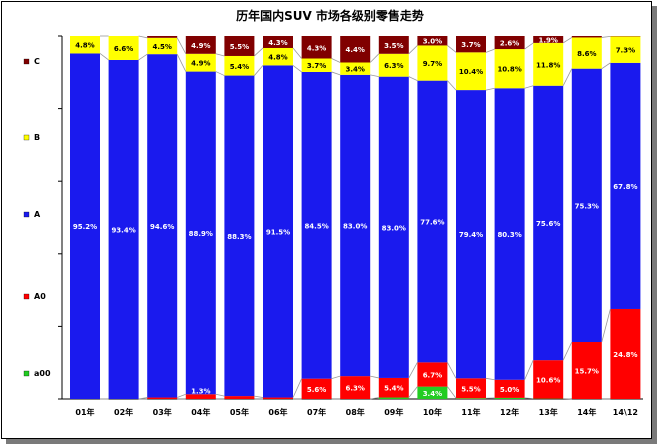 The width and height of the screenshot is (659, 445). I want to click on data-label-c-8: 3.5%, so click(393, 46).